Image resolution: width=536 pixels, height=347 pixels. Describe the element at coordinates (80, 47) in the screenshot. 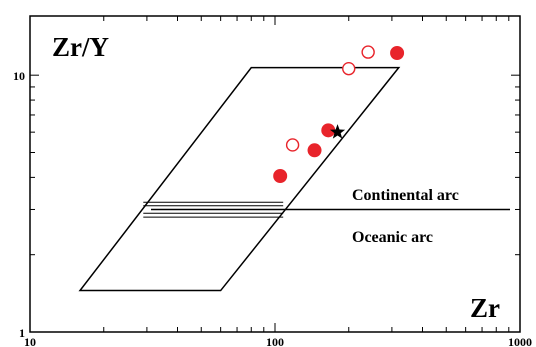

I see `y-axis-label: Zr/Y` at that location.